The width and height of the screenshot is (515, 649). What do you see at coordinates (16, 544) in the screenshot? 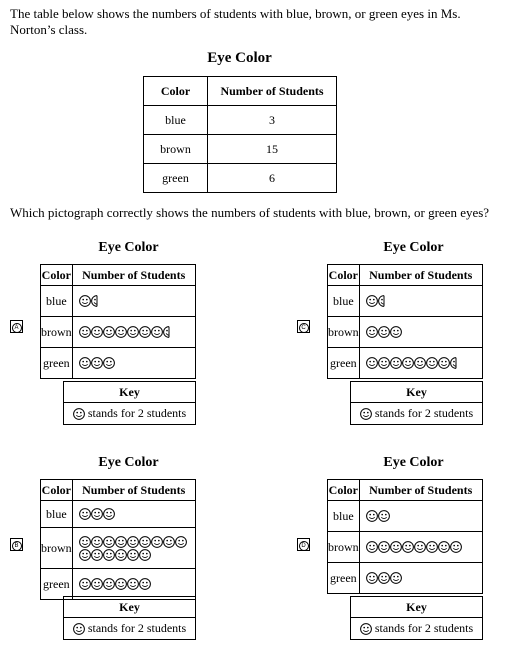
I see `option-letter-icon: B` at bounding box center [16, 544].